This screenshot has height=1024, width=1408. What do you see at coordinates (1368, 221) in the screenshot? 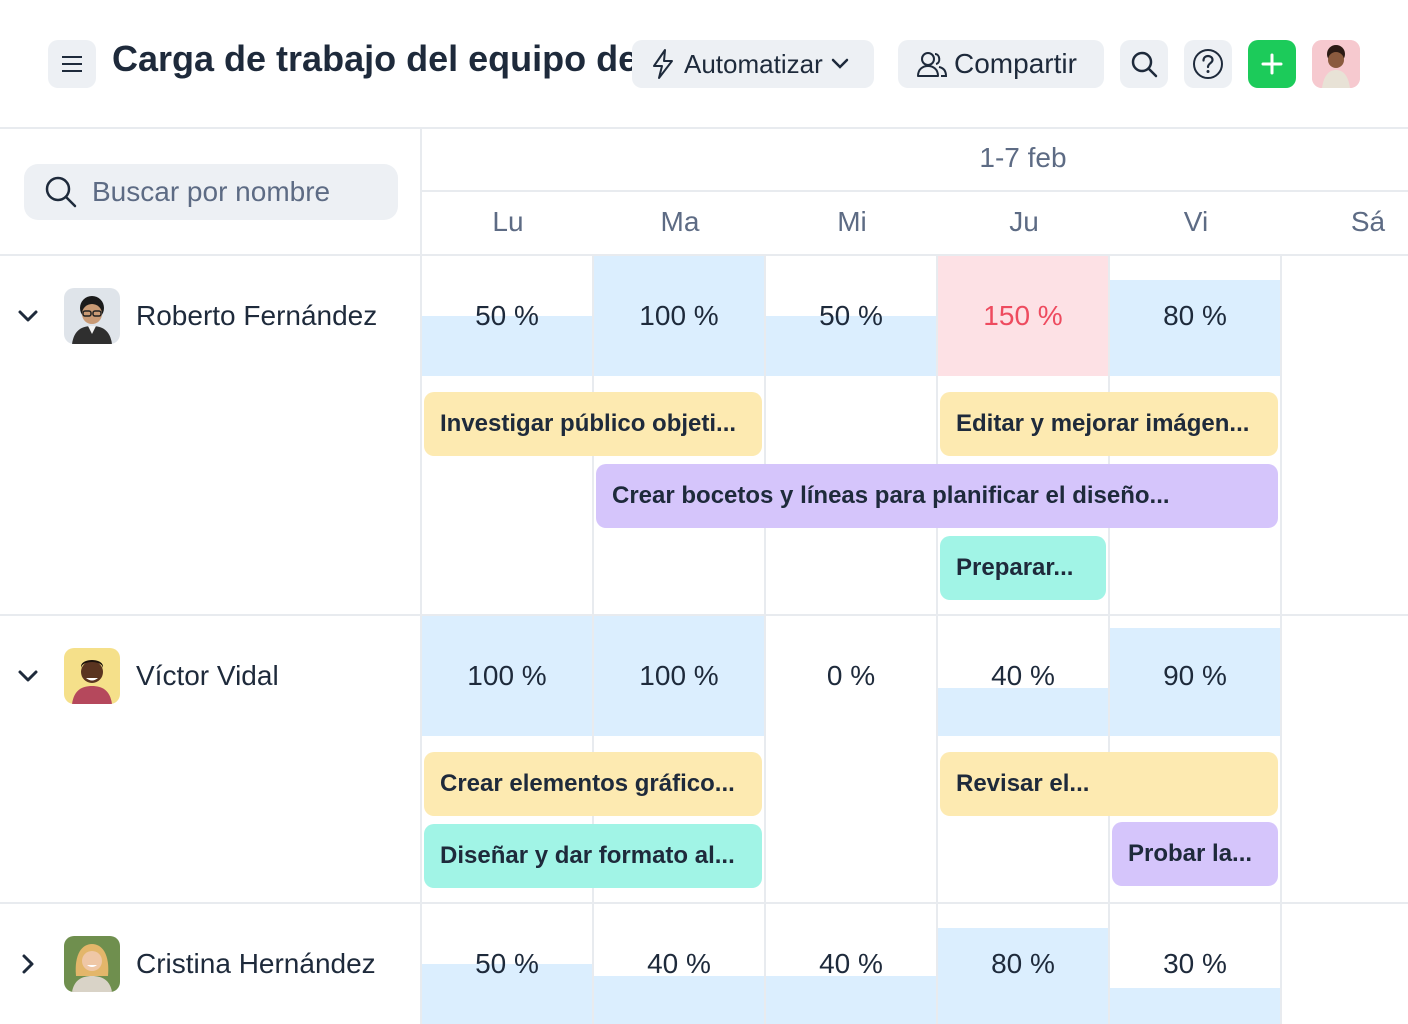
I see `day-header: Sá` at bounding box center [1368, 221].